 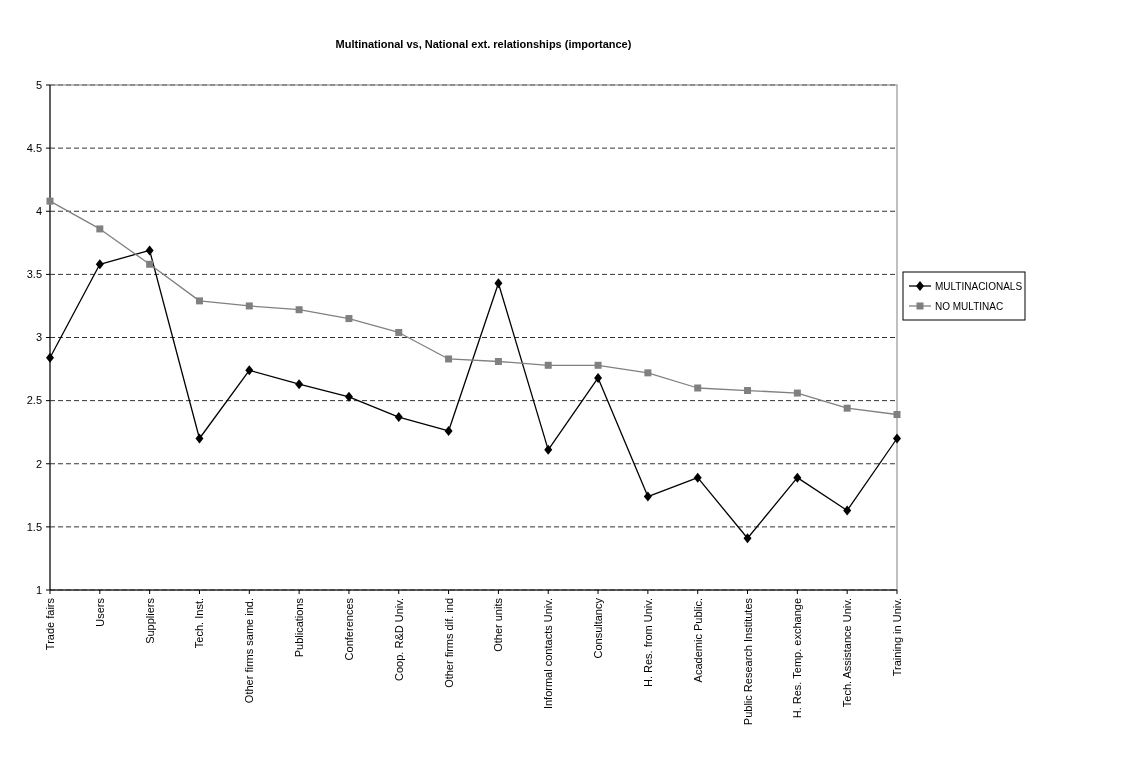 I want to click on x-tick-label: H. Res. from Univ., so click(x=647, y=643).